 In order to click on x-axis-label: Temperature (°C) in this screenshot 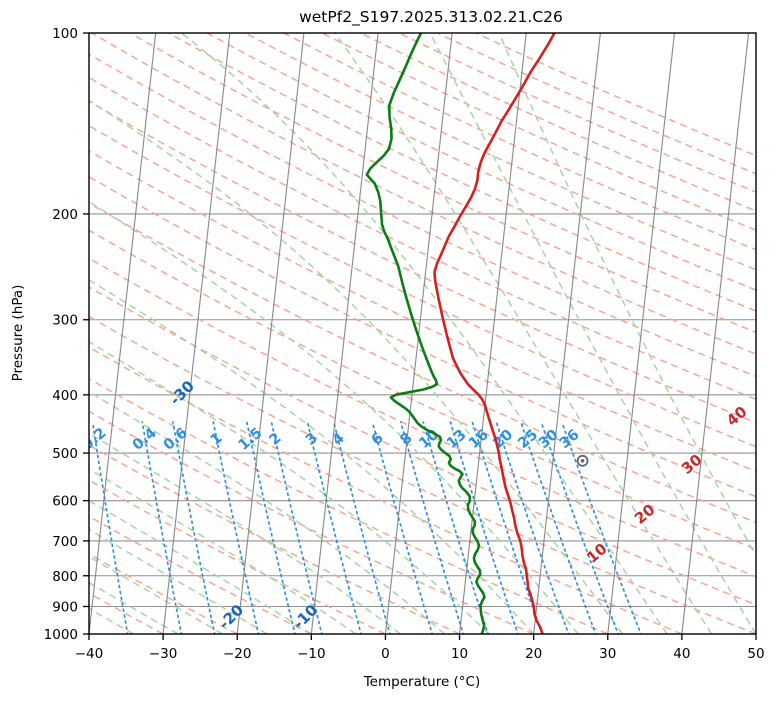, I will do `click(422, 682)`.